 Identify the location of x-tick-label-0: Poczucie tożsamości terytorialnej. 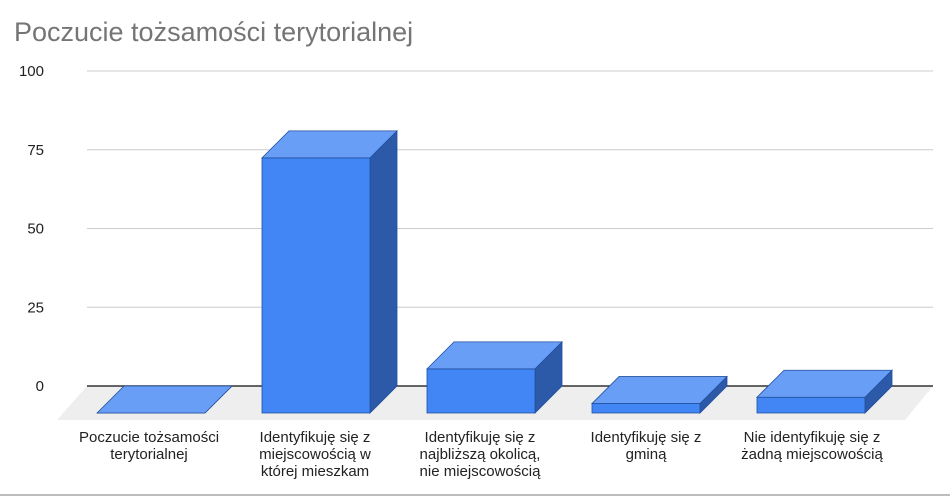
(149, 446).